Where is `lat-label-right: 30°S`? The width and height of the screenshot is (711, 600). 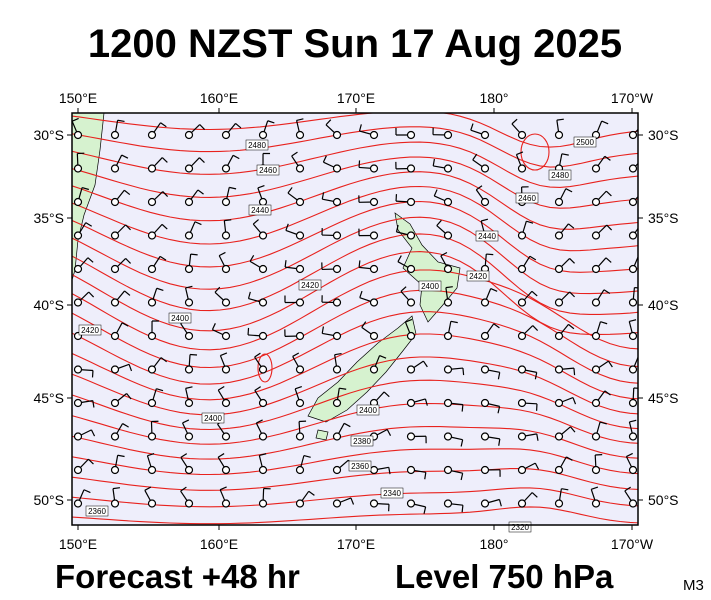
lat-label-right: 30°S is located at coordinates (663, 135).